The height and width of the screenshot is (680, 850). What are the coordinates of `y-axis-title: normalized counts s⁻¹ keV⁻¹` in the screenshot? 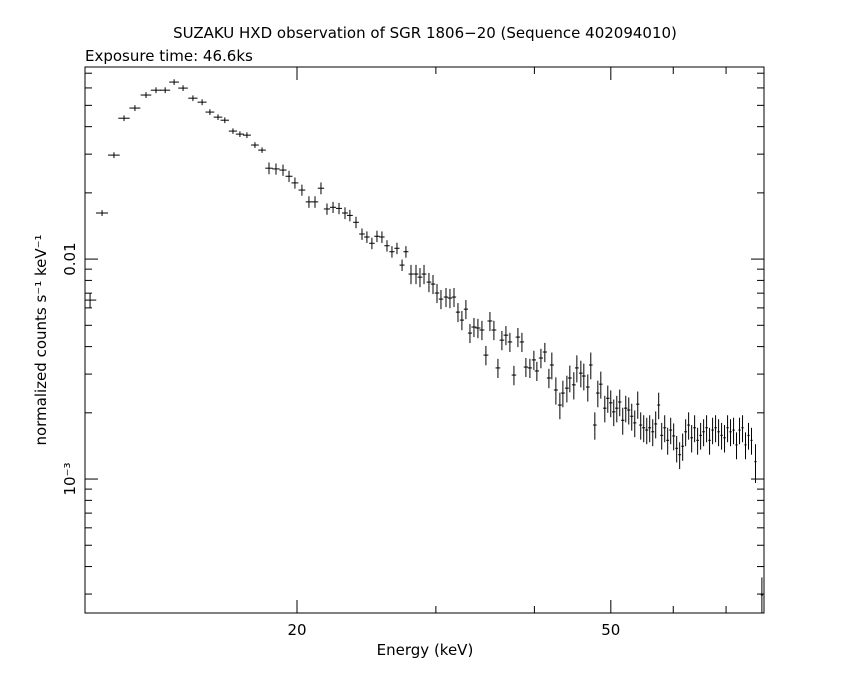 It's located at (41, 339).